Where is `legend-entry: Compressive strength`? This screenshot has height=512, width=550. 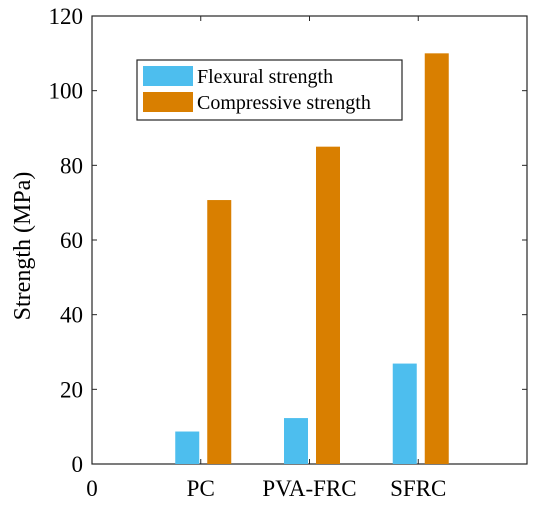 legend-entry: Compressive strength is located at coordinates (284, 103).